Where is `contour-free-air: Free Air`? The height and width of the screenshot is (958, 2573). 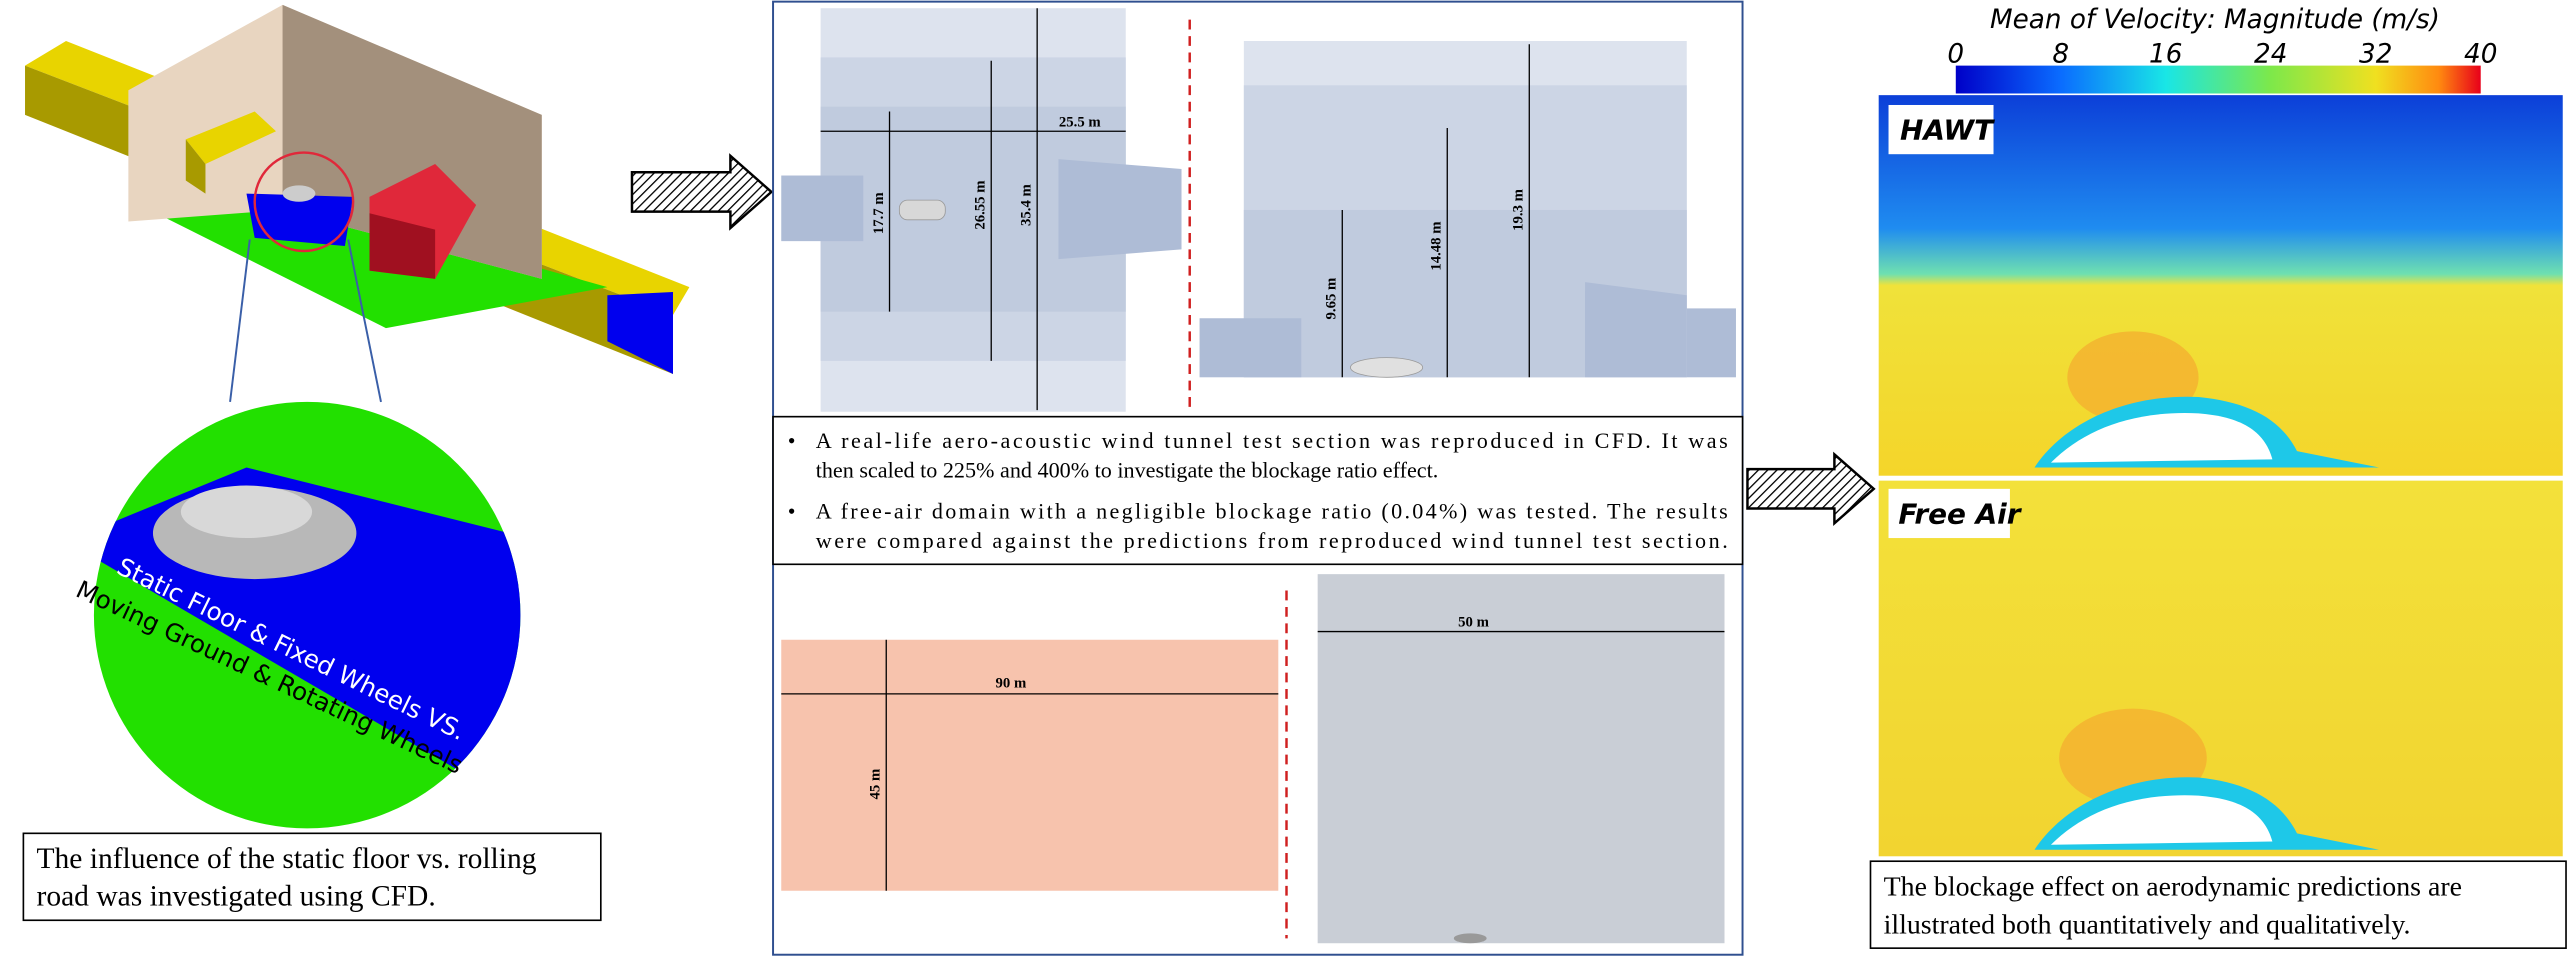
contour-free-air: Free Air is located at coordinates (2220, 668).